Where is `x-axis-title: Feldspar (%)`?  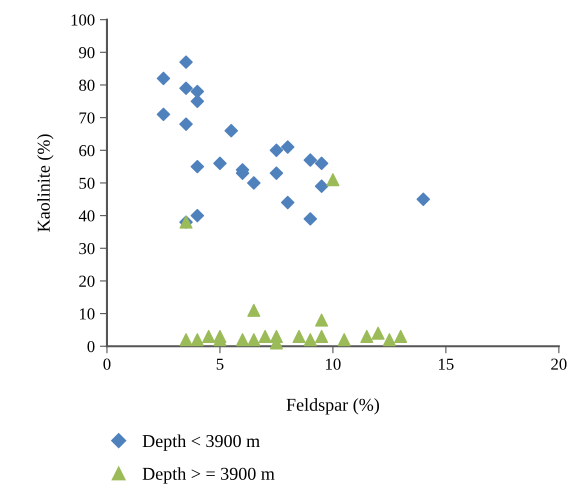
x-axis-title: Feldspar (%) is located at coordinates (332, 406).